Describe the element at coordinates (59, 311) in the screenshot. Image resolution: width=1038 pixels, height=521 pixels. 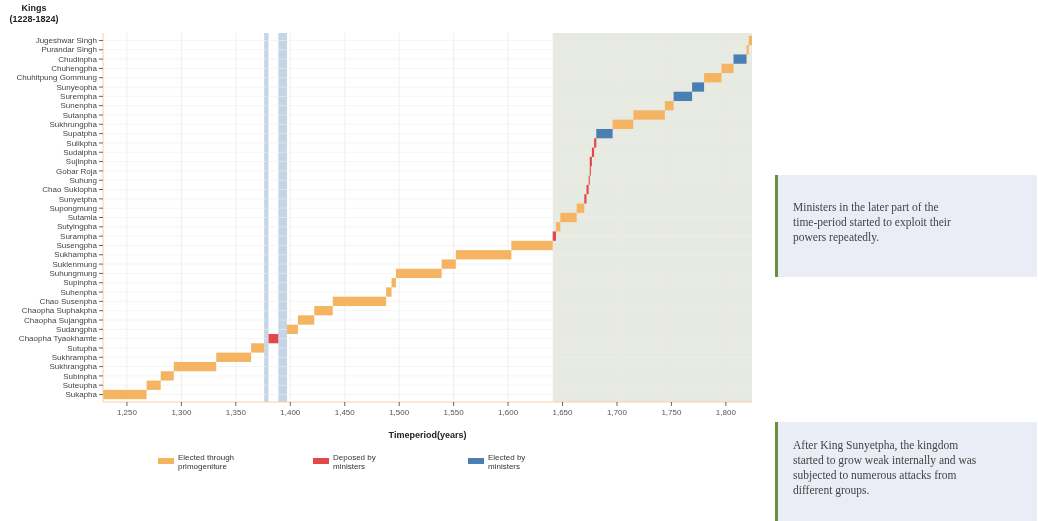
I see `y-tick-label: Chaopha Suphakpha` at that location.